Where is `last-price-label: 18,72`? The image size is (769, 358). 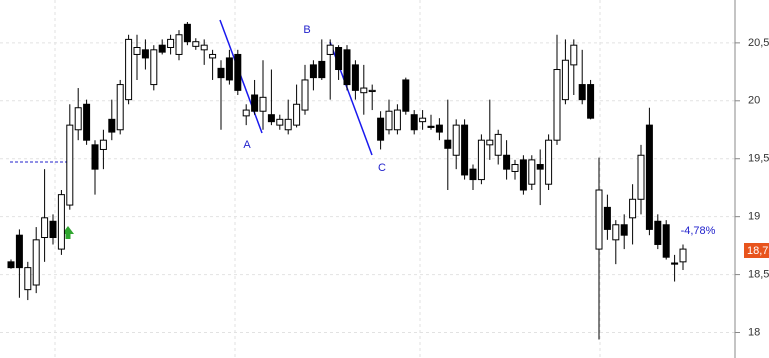 last-price-label: 18,72 is located at coordinates (758, 251).